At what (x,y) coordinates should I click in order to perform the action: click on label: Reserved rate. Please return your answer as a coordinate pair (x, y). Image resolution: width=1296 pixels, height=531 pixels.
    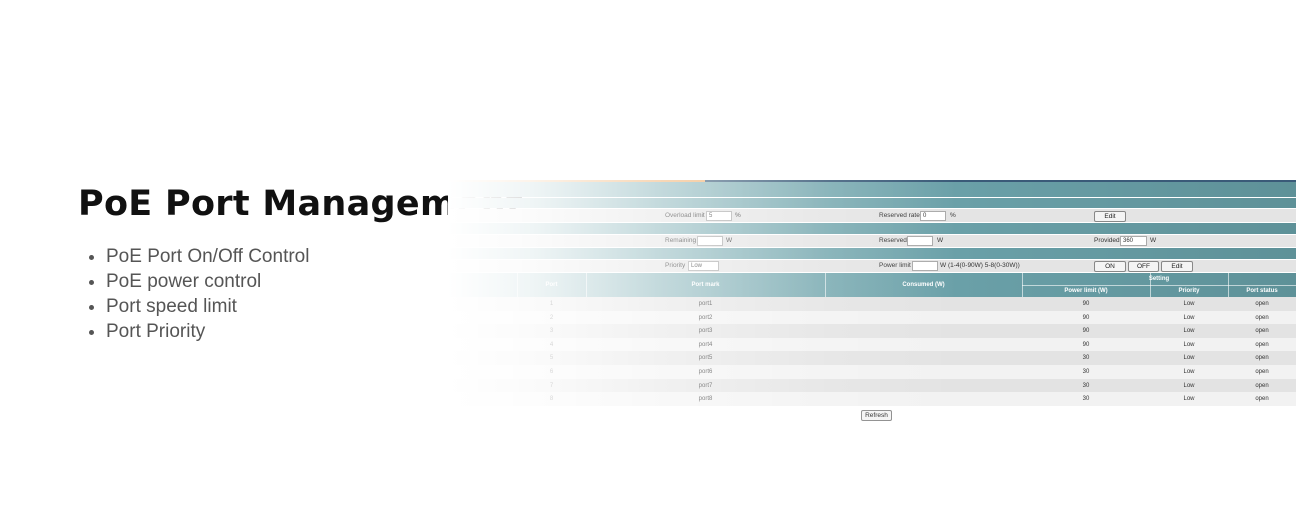
    Looking at the image, I should click on (899, 215).